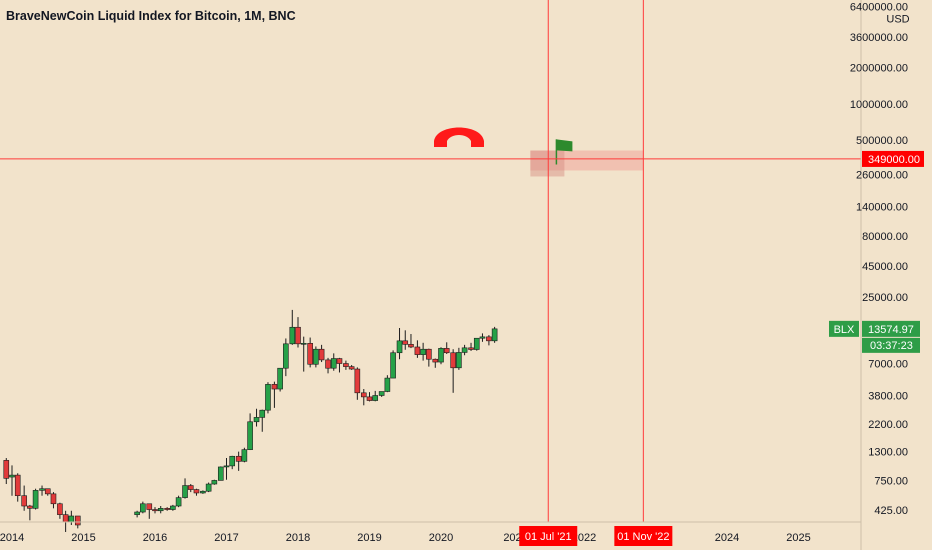 This screenshot has width=932, height=550. What do you see at coordinates (891, 328) in the screenshot?
I see `last-price-tag` at bounding box center [891, 328].